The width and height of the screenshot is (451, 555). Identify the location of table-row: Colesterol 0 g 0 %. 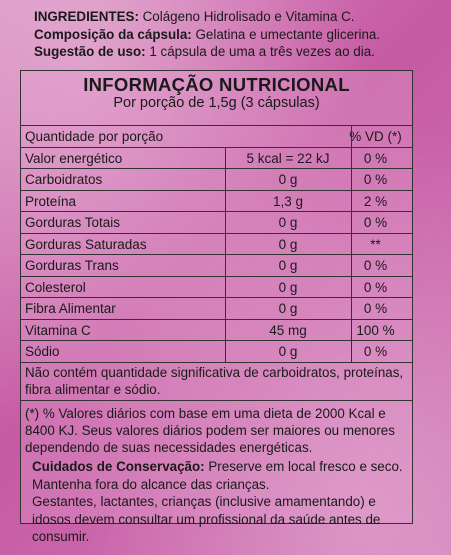
(216, 287).